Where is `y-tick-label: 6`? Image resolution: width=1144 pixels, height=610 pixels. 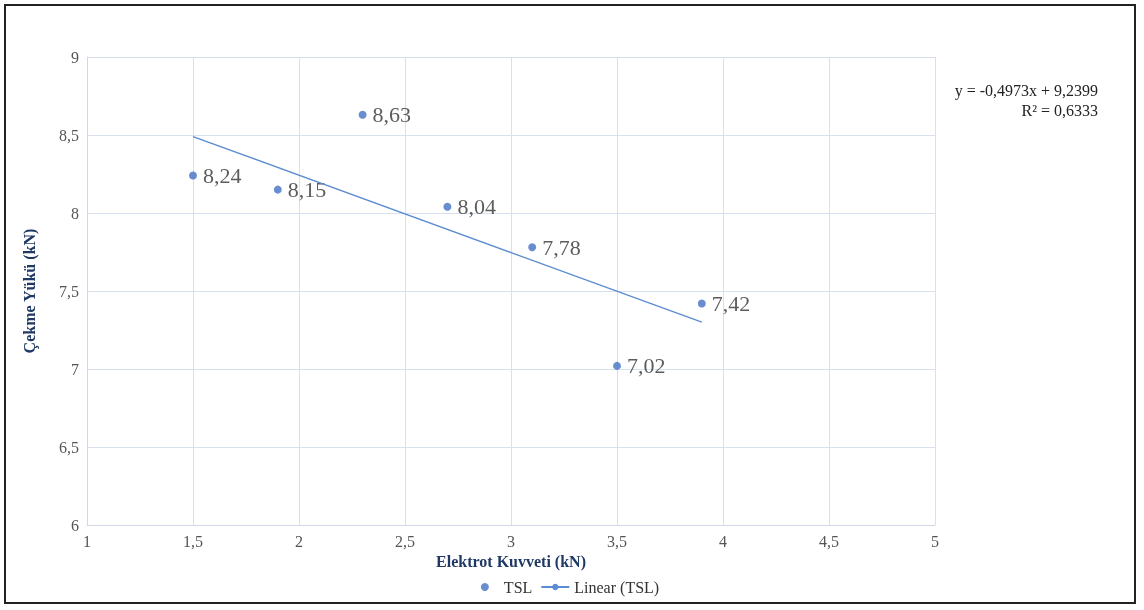
y-tick-label: 6 is located at coordinates (75, 525).